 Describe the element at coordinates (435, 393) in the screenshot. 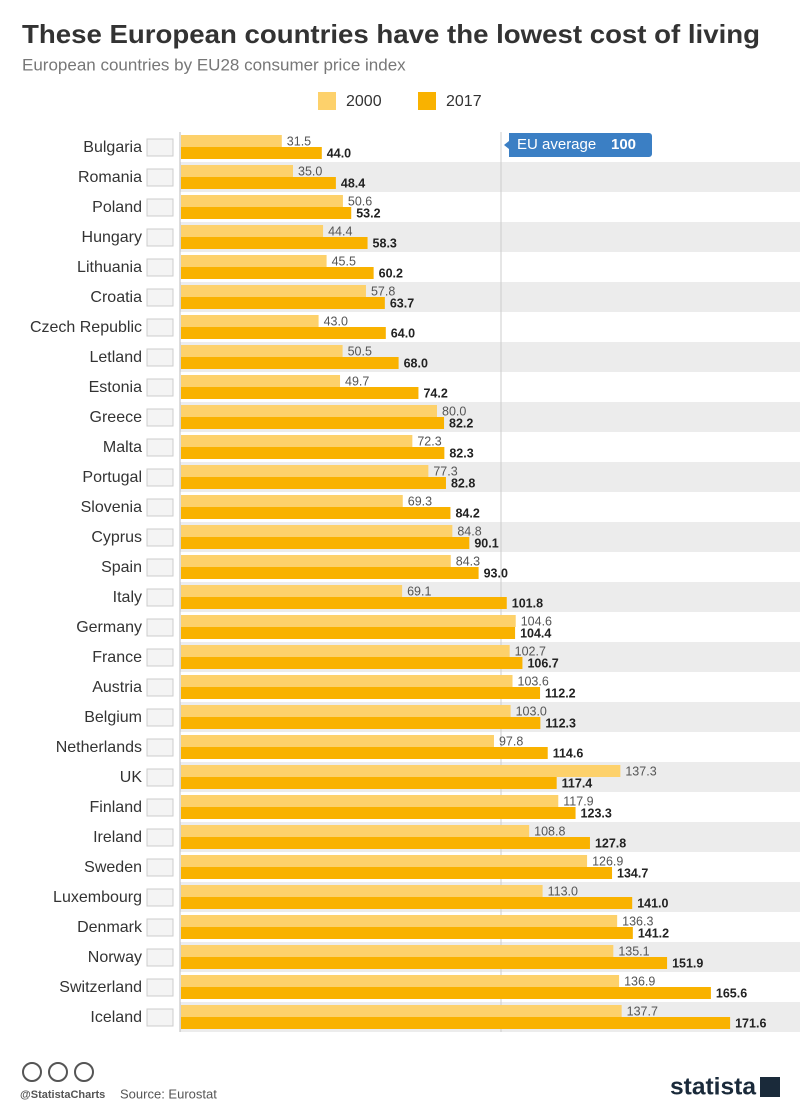

I see `value-label: 74.2` at that location.